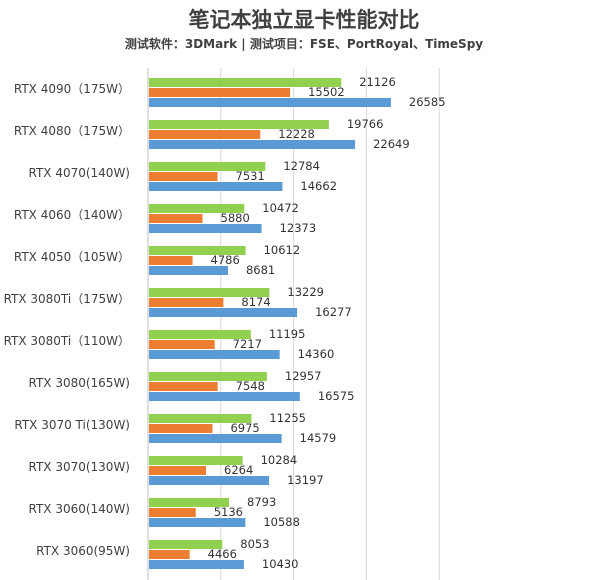 Image resolution: width=608 pixels, height=580 pixels. I want to click on category-label: RTX 3070(130W), so click(79, 467).